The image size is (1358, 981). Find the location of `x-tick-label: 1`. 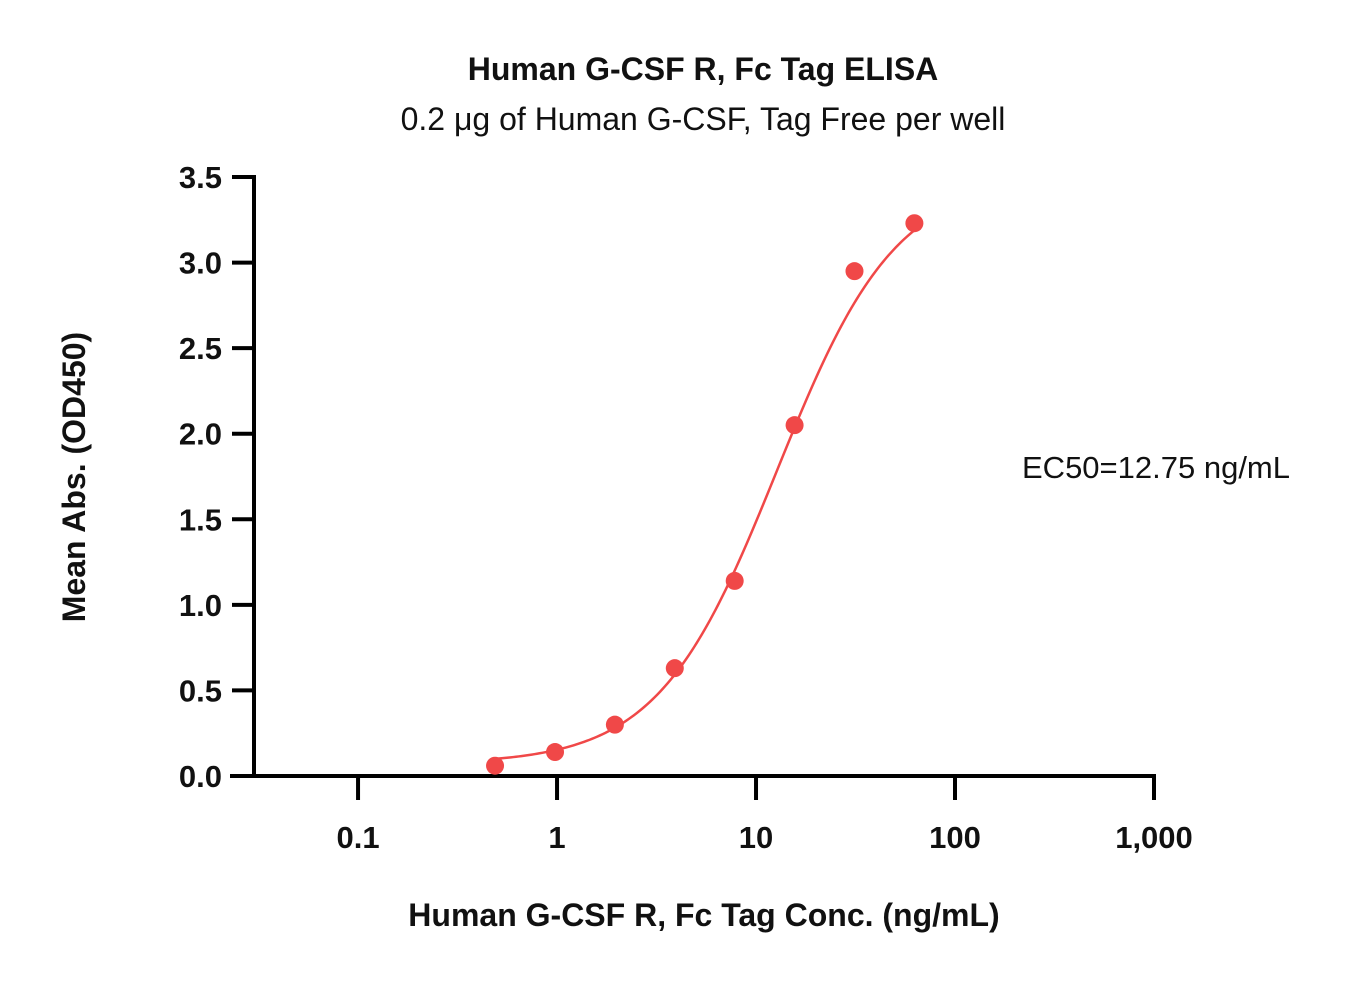

x-tick-label: 1 is located at coordinates (556, 837).